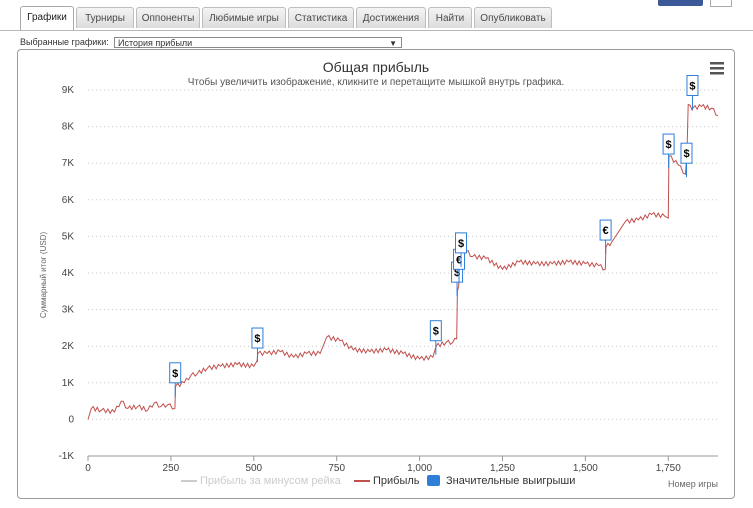  What do you see at coordinates (47, 18) in the screenshot?
I see `tab-charts: Графики` at bounding box center [47, 18].